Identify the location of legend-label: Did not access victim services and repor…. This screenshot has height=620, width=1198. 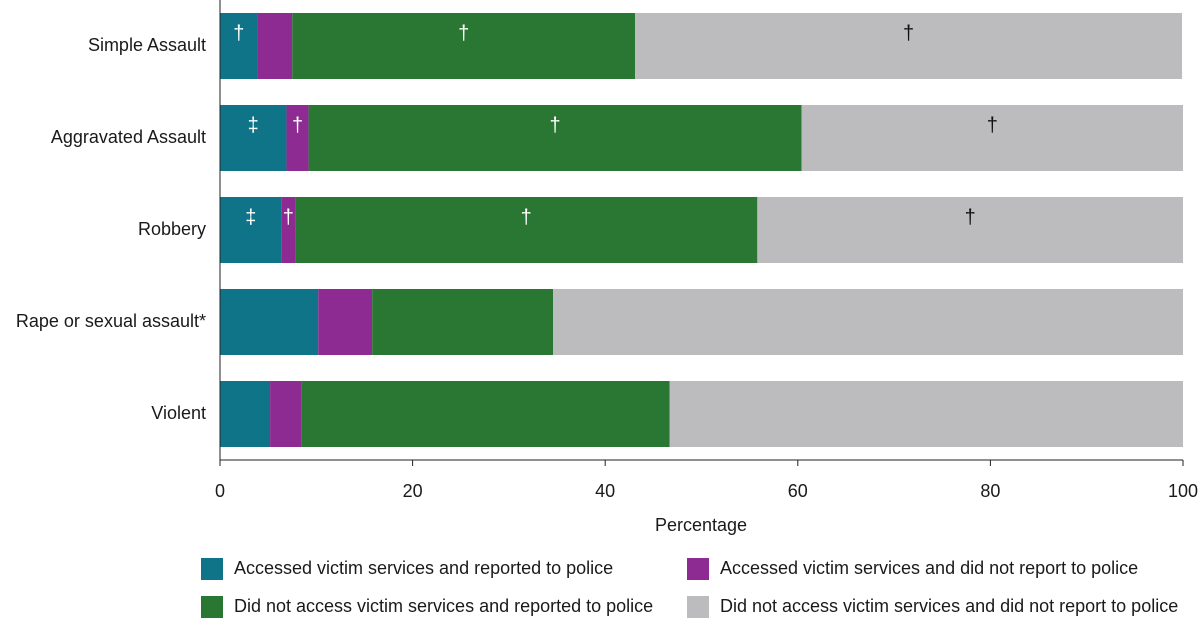
(443, 606).